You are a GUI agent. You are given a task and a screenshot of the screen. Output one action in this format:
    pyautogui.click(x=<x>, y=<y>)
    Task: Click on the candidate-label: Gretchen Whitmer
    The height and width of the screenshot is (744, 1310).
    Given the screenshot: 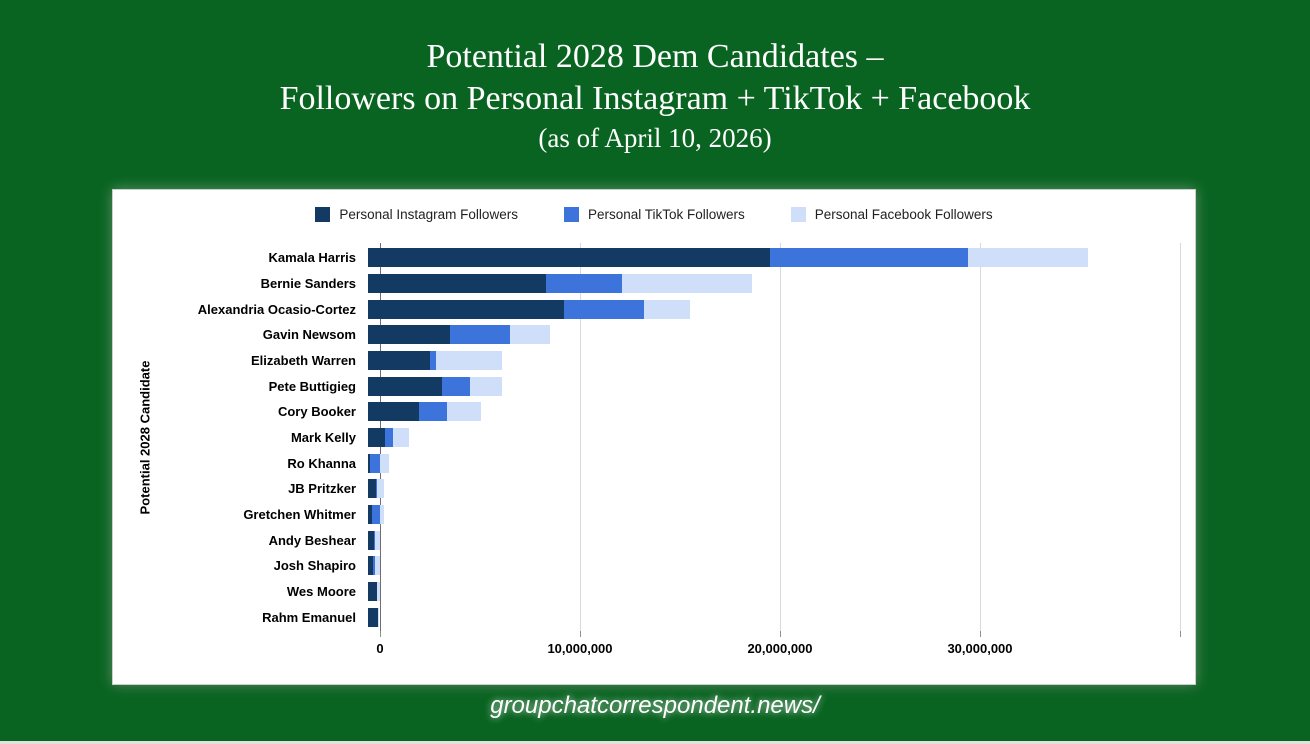 What is the action you would take?
    pyautogui.click(x=299, y=515)
    